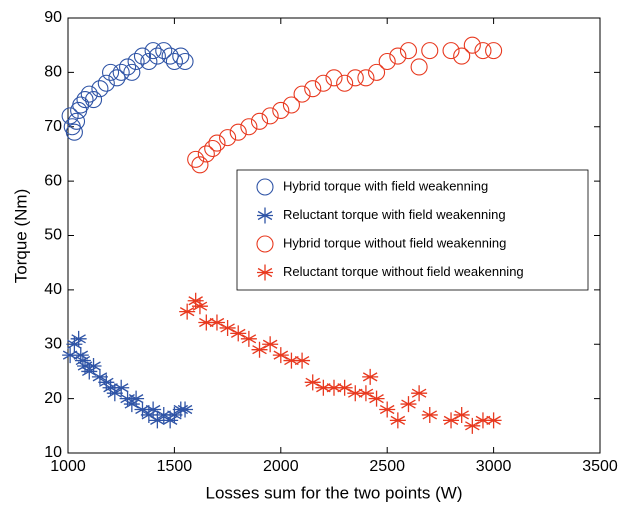 This screenshot has height=507, width=634. What do you see at coordinates (394, 214) in the screenshot?
I see `legend-text: Reluctant torque with field weakenning` at bounding box center [394, 214].